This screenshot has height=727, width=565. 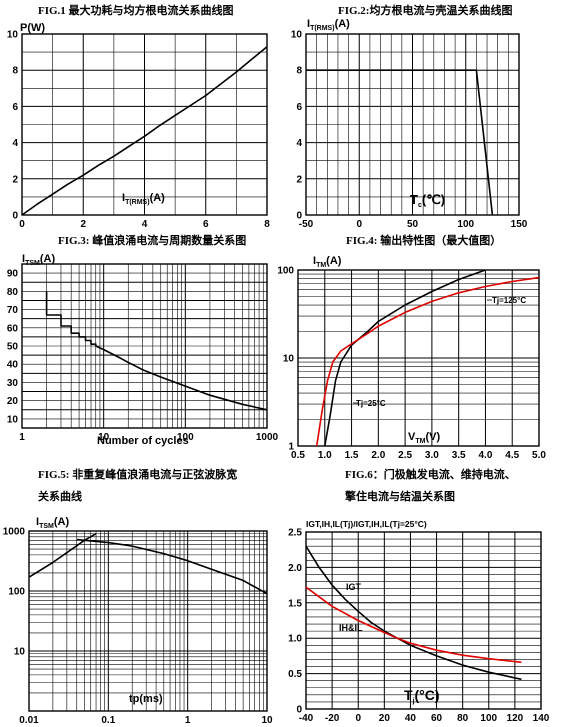 What do you see at coordinates (38, 260) in the screenshot?
I see `chart-3-ylabel: ITSM(A)` at bounding box center [38, 260].